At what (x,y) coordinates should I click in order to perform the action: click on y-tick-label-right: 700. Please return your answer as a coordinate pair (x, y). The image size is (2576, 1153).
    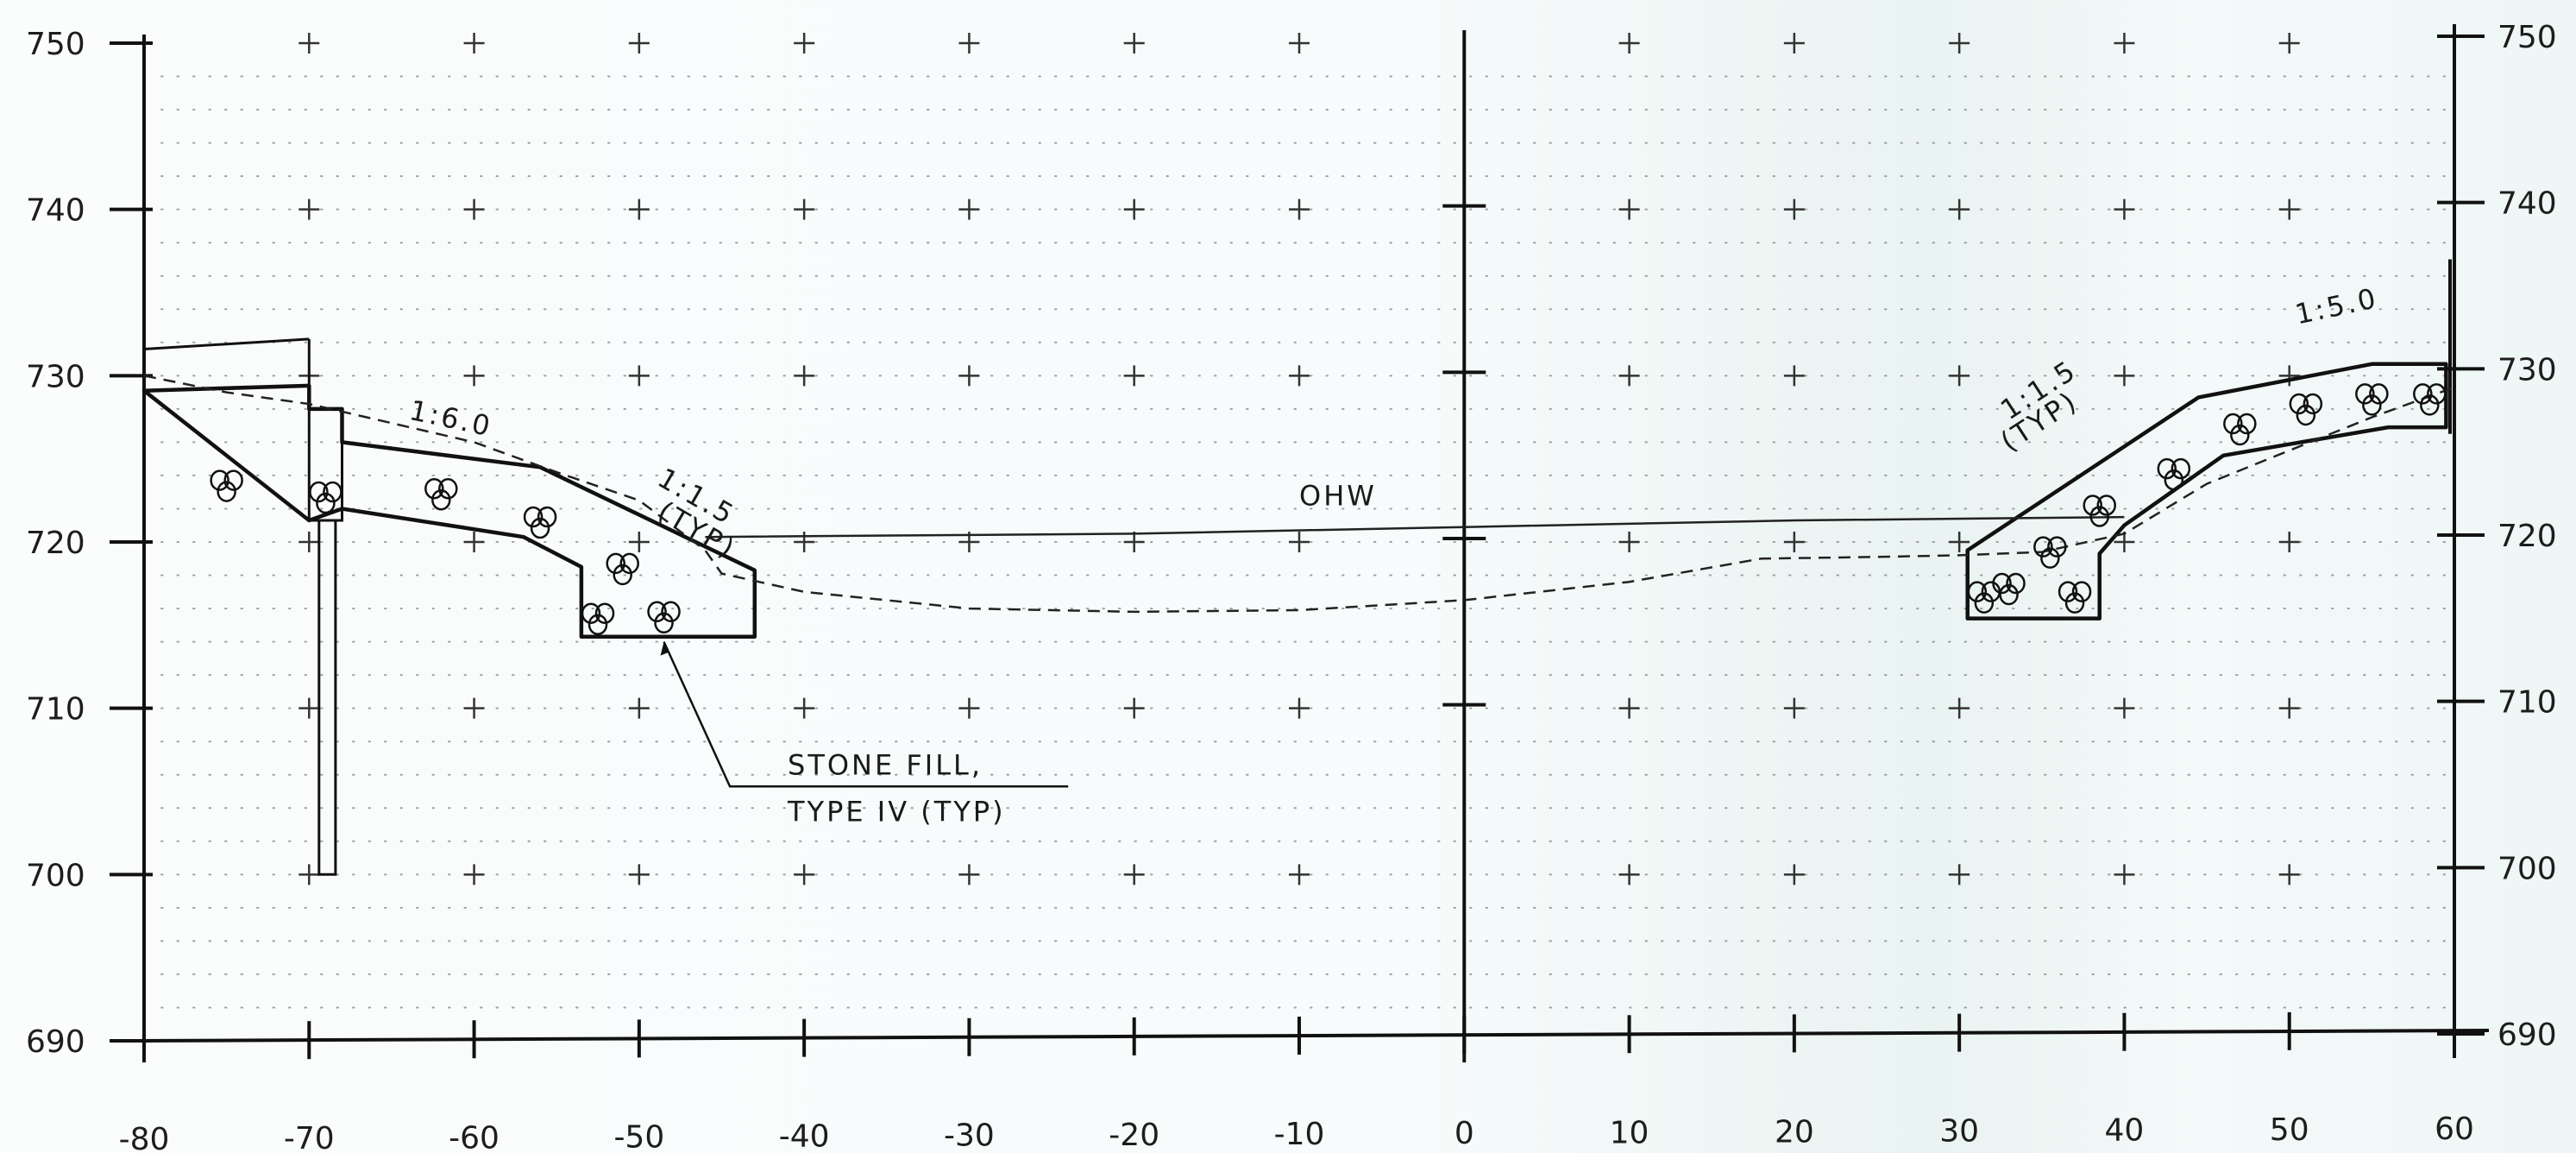
    Looking at the image, I should click on (2527, 868).